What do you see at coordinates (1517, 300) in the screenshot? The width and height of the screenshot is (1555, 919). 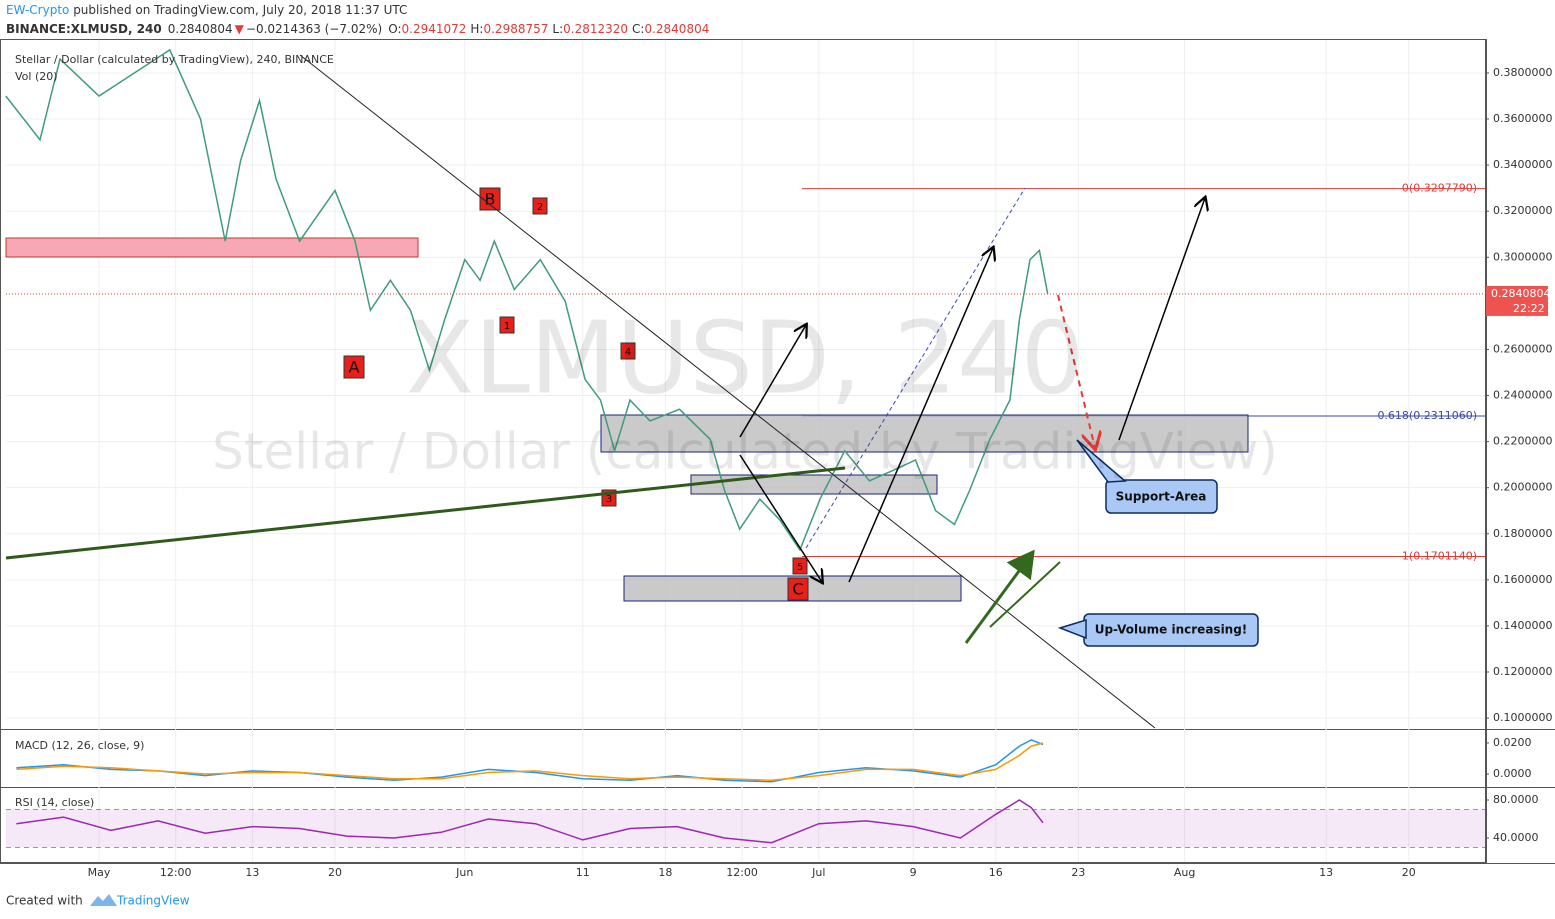 I see `last-price-box` at bounding box center [1517, 300].